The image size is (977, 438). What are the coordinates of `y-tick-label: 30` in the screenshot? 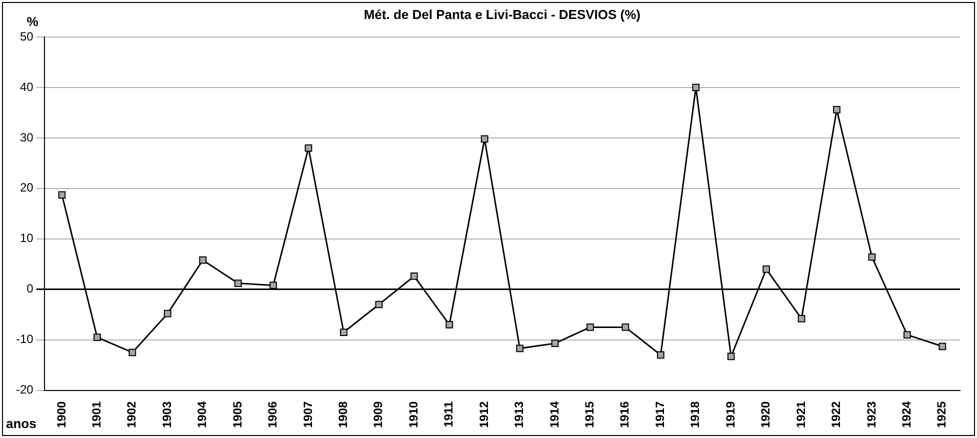 It's located at (27, 137).